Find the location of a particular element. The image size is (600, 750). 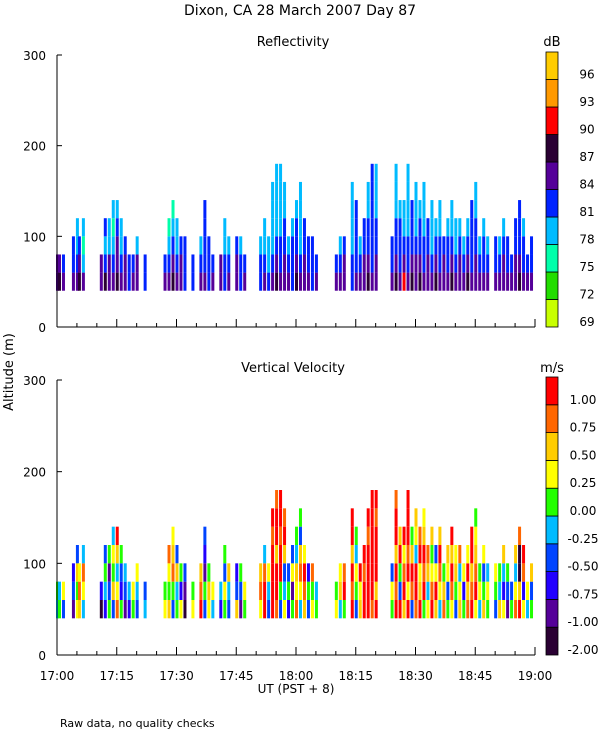

y-tick-label: 200 is located at coordinates (34, 473).